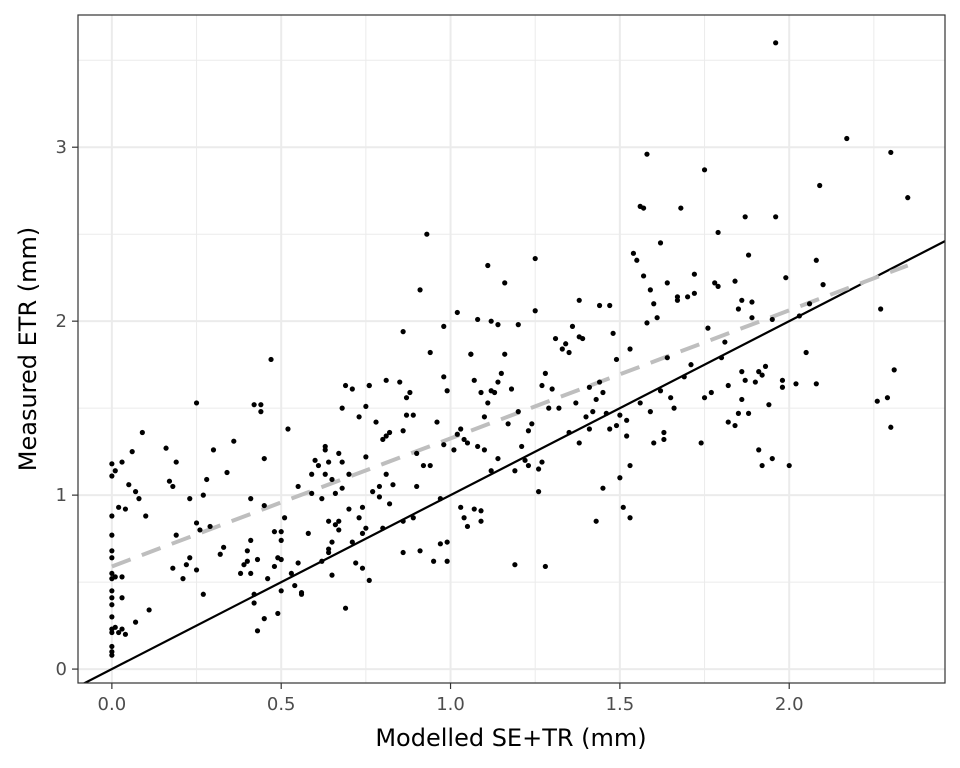 The height and width of the screenshot is (768, 960). Describe the element at coordinates (28, 349) in the screenshot. I see `y-axis-title: Measured ETR (mm)` at that location.